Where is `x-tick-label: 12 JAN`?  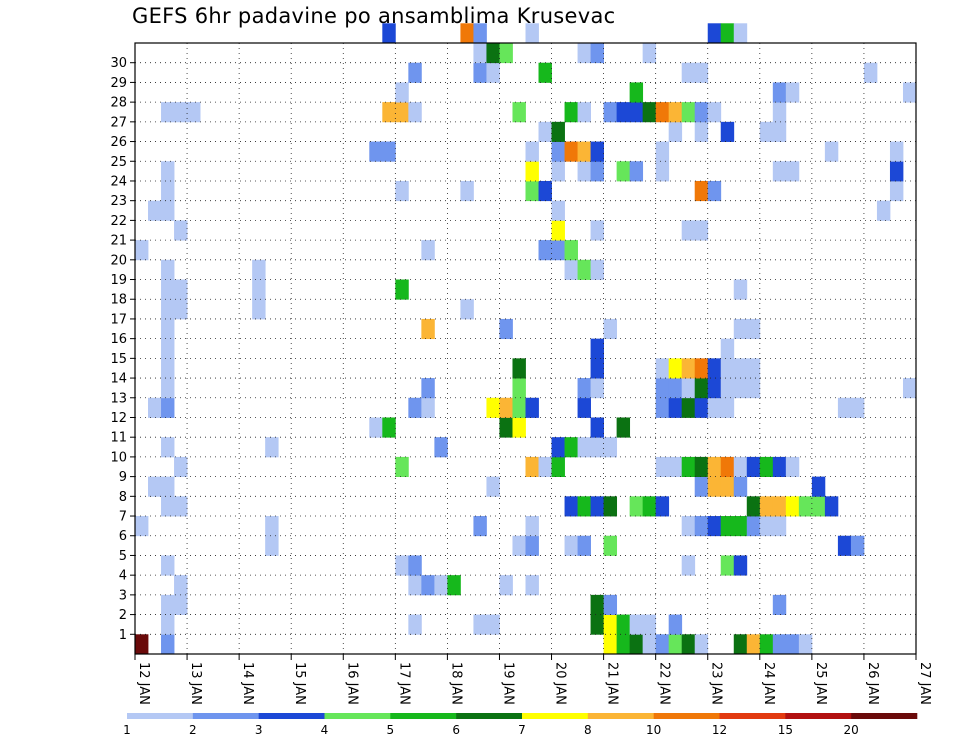
x-tick-label: 12 JAN is located at coordinates (143, 683).